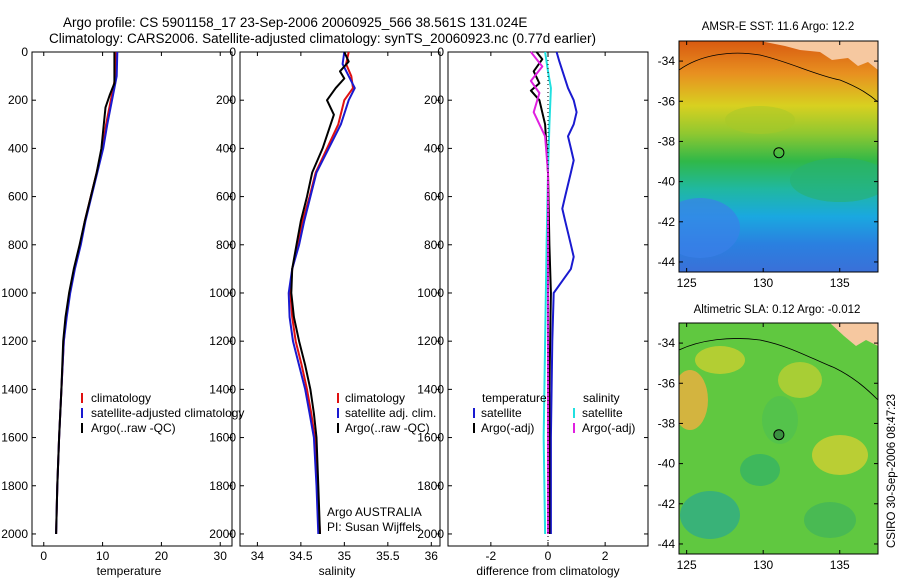  Describe the element at coordinates (834, 180) in the screenshot. I see `sst-eddy` at that location.